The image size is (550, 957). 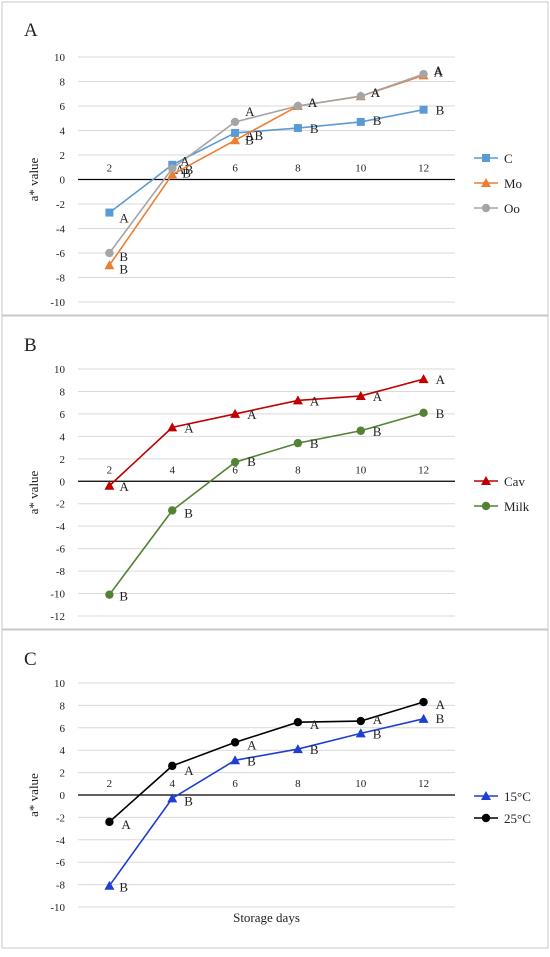 What do you see at coordinates (173, 470) in the screenshot?
I see `x-tick-label: 4` at bounding box center [173, 470].